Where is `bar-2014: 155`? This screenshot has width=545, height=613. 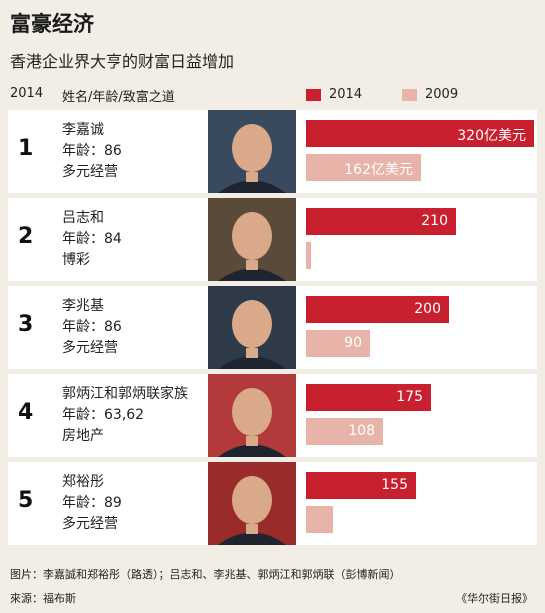 bar-2014: 155 is located at coordinates (361, 485).